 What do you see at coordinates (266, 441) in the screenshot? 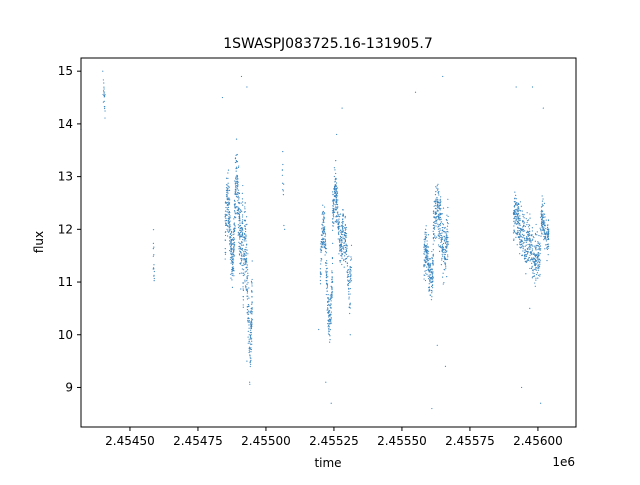
I see `x-tick-label: 2.45500` at bounding box center [266, 441].